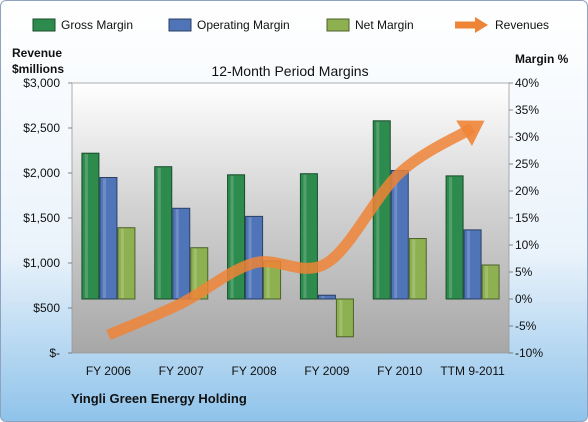 This screenshot has width=588, height=422. Describe the element at coordinates (108, 371) in the screenshot. I see `category-label: FY 2006` at that location.